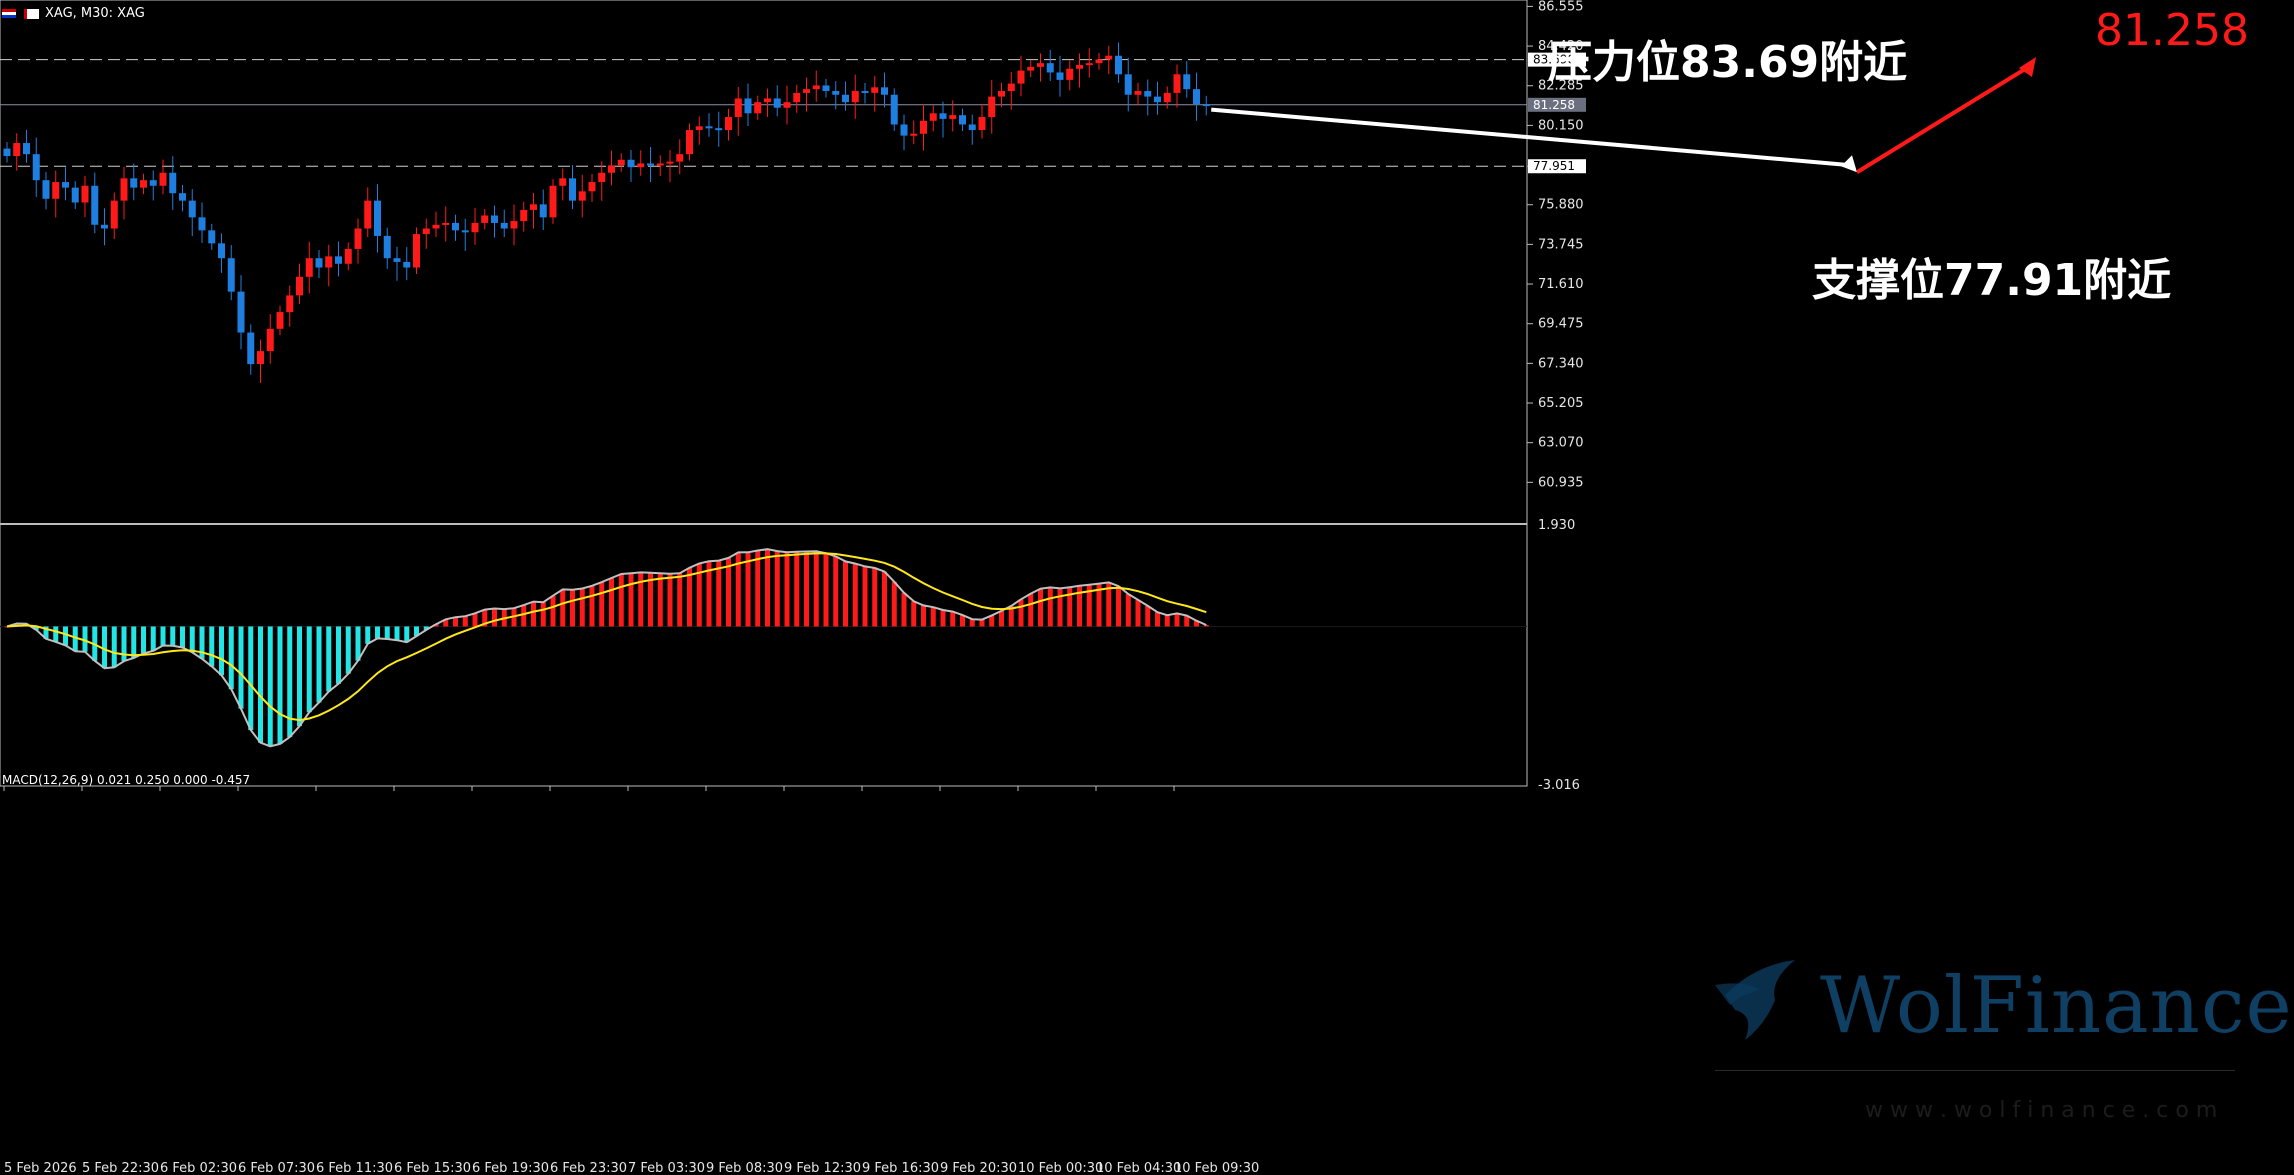 The width and height of the screenshot is (2294, 1175). I want to click on x-tick-label: 5 Feb 2026, so click(40, 1168).